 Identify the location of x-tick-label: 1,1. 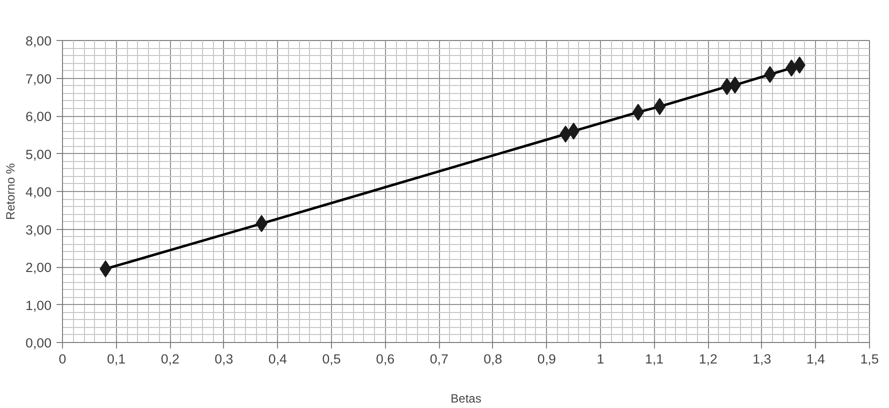
(654, 359).